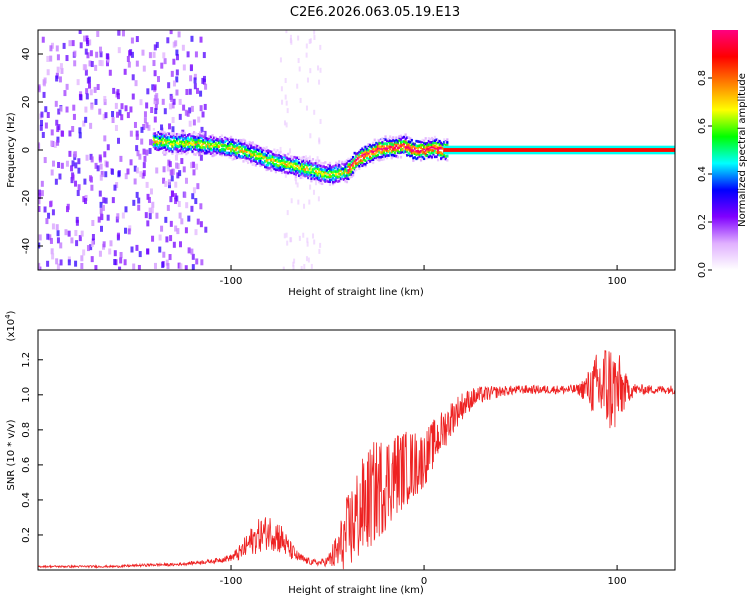  What do you see at coordinates (26, 246) in the screenshot?
I see `spectrogram-y-tick-label: -40` at bounding box center [26, 246].